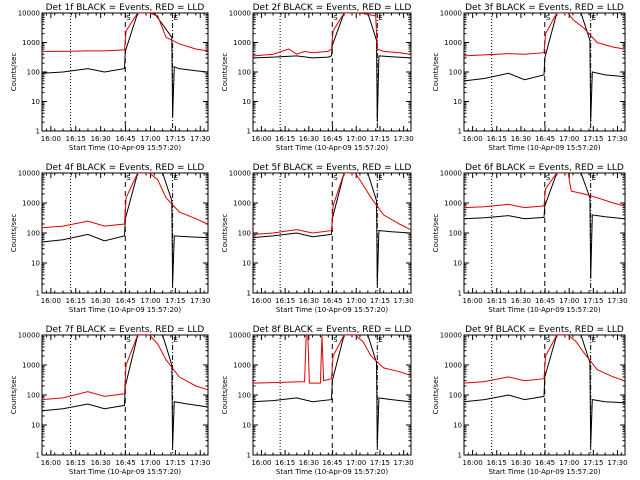 This screenshot has width=640, height=480. I want to click on panel-title: Det 7f BLACK = Events, RED = LLD, so click(125, 330).